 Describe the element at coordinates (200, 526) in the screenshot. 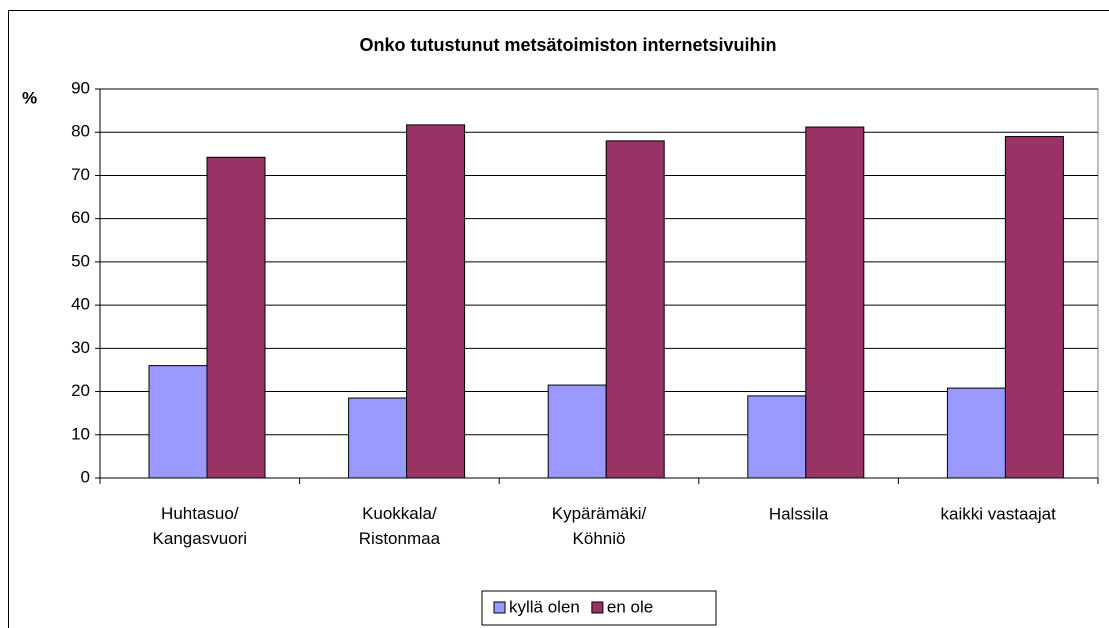

I see `x-tick-label: Huhtasuo/Kangasvuori` at that location.